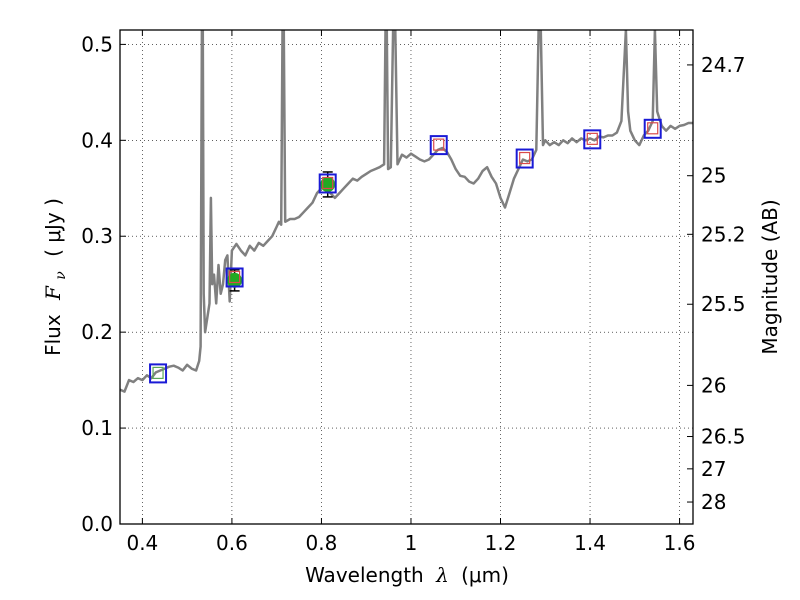 Image resolution: width=800 pixels, height=600 pixels. I want to click on right-tick-label: 26.5, so click(723, 437).